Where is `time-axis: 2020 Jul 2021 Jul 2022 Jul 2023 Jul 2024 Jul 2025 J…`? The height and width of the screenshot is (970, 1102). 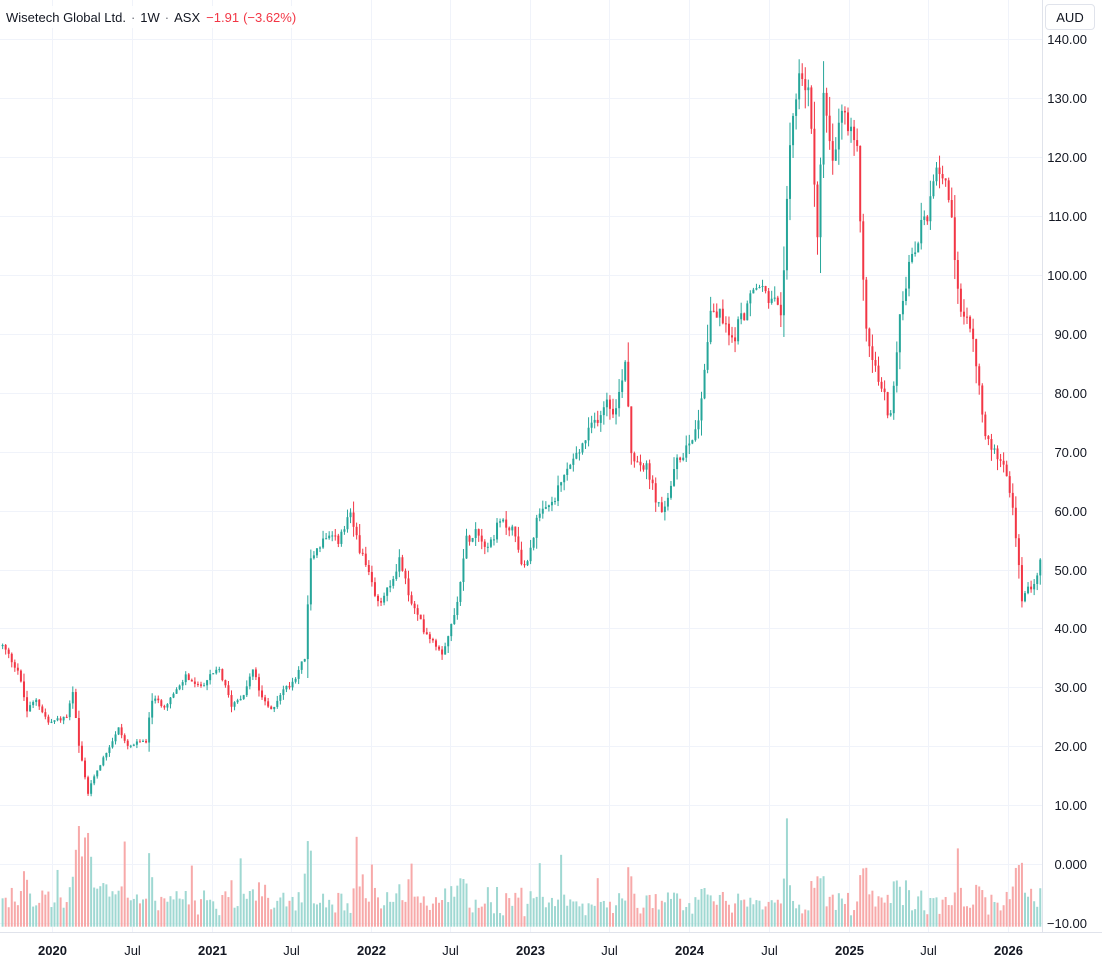
time-axis: 2020 Jul 2021 Jul 2022 Jul 2023 Jul 2024 Jul 2025 J… is located at coordinates (551, 951).